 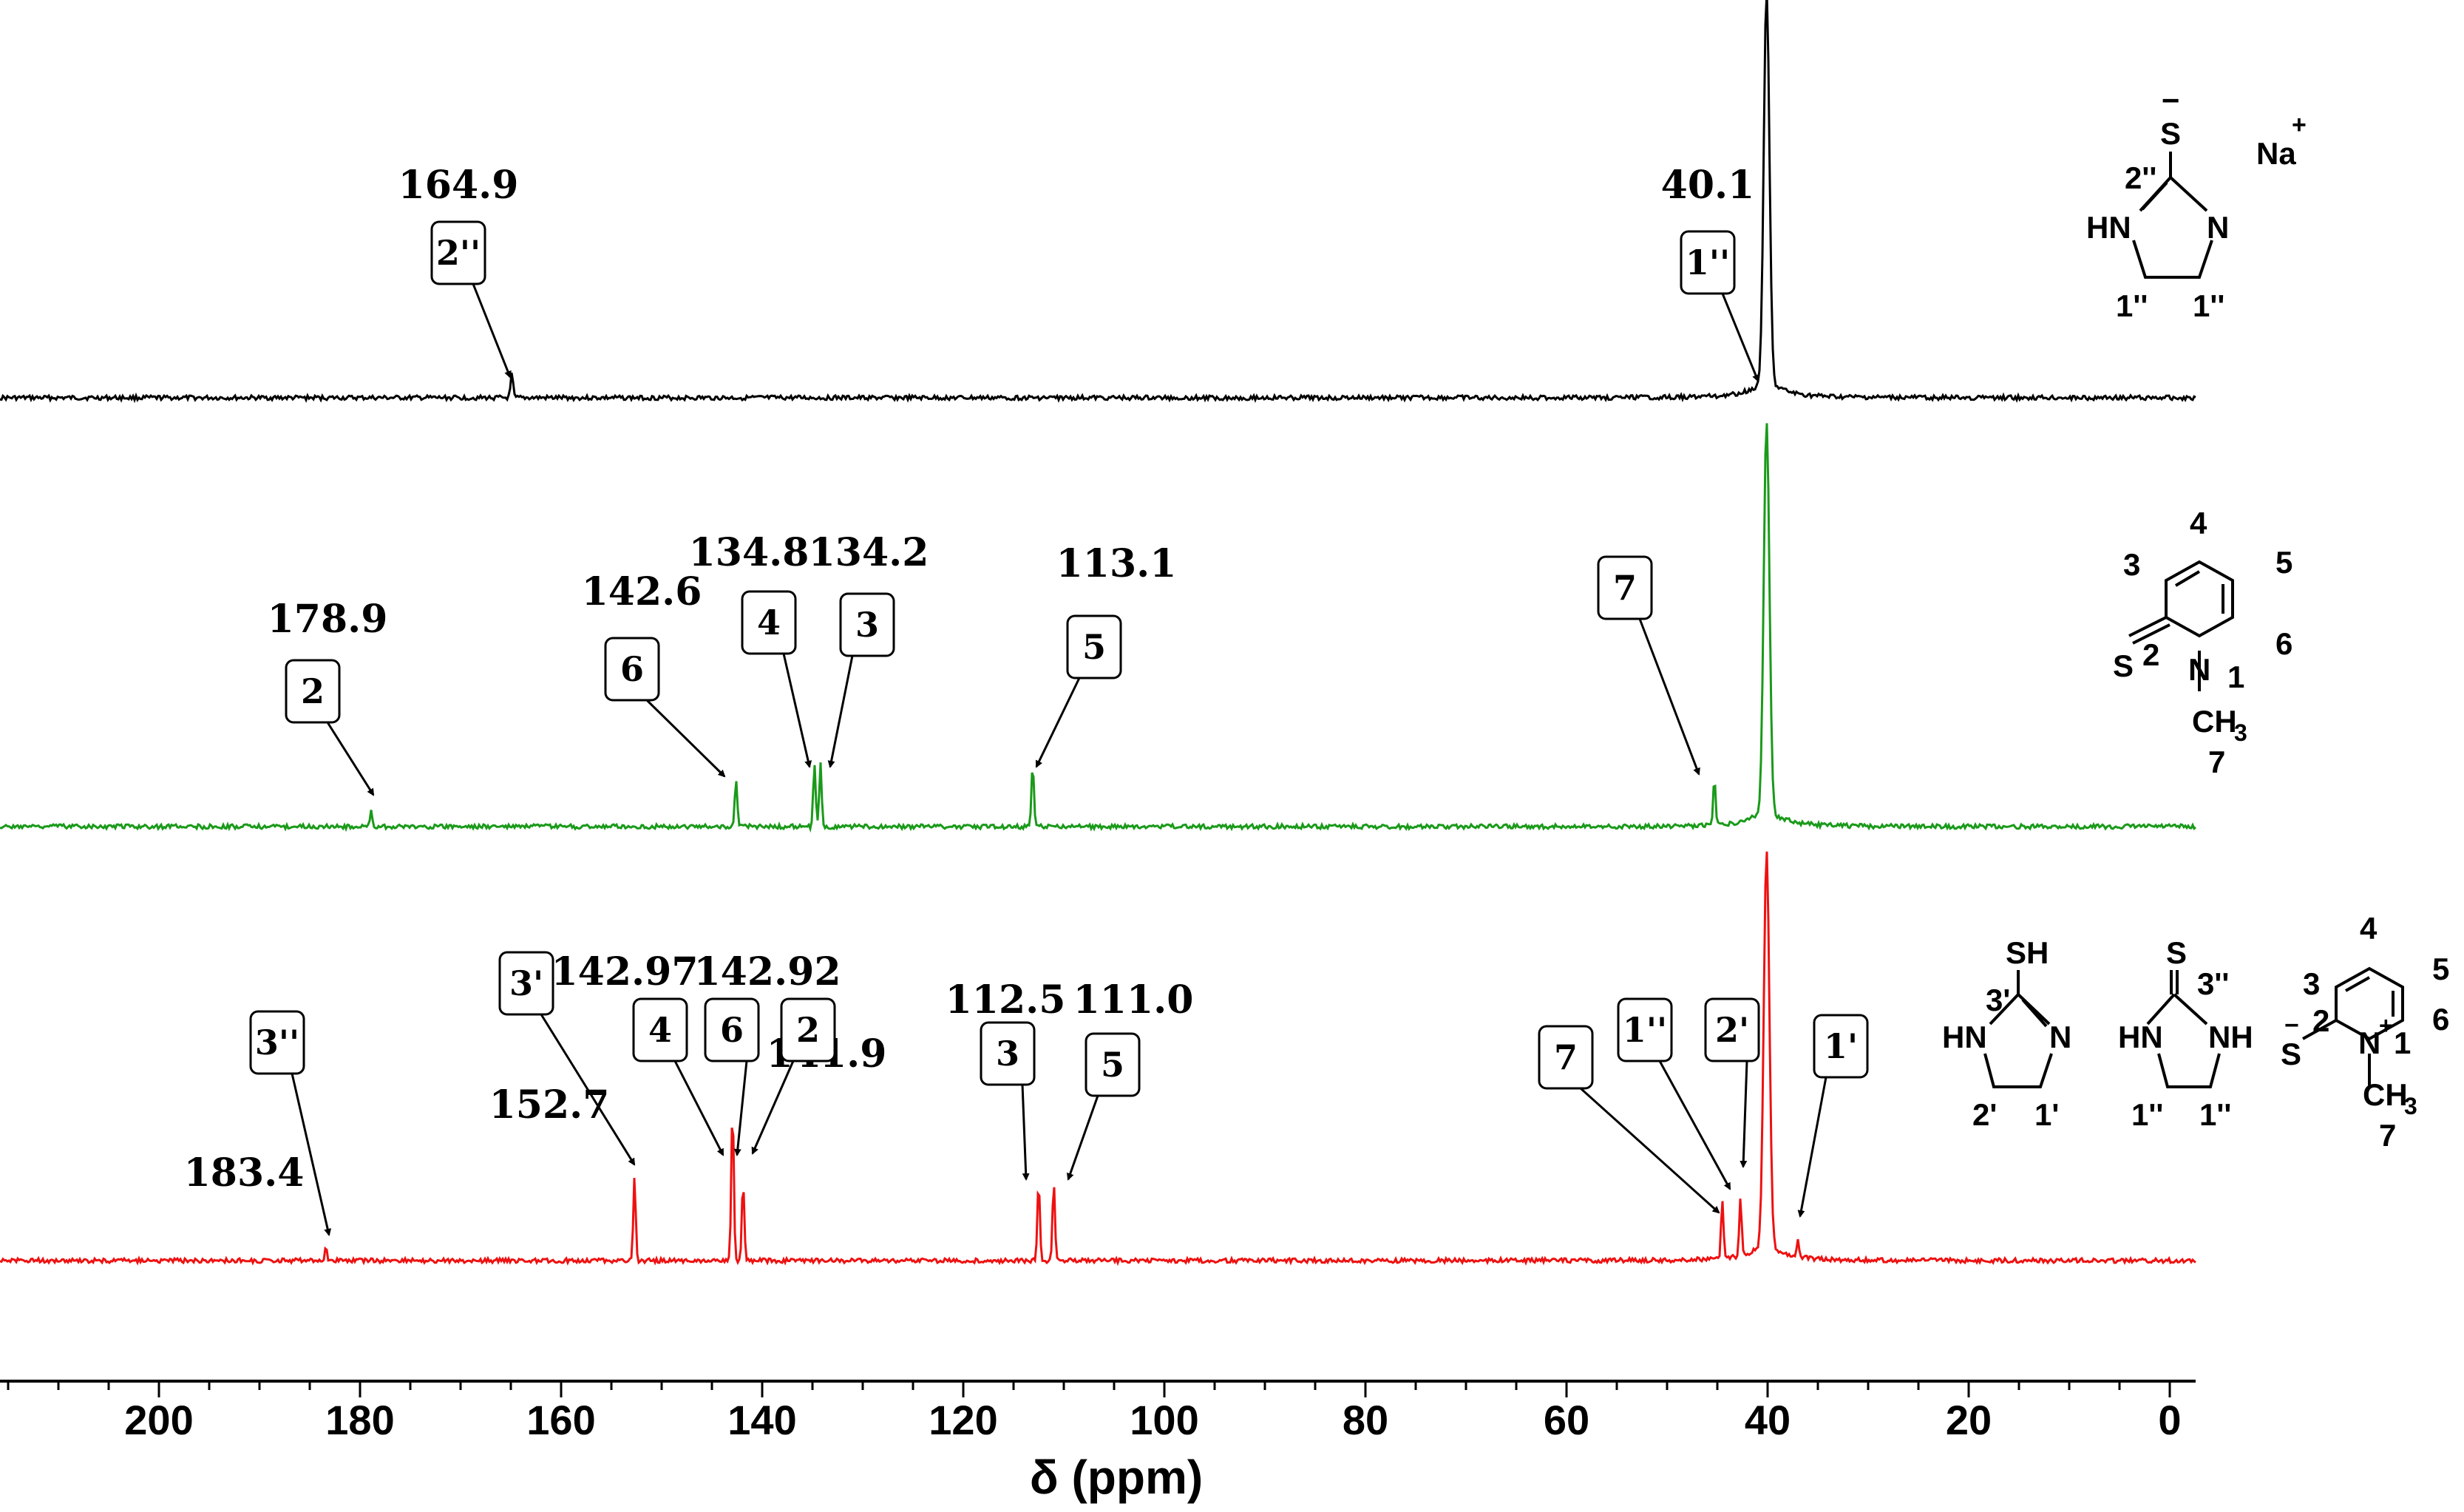 I want to click on structure-bottom-a: SH 3' HN N 2' 1', so click(x=2006, y=1033).